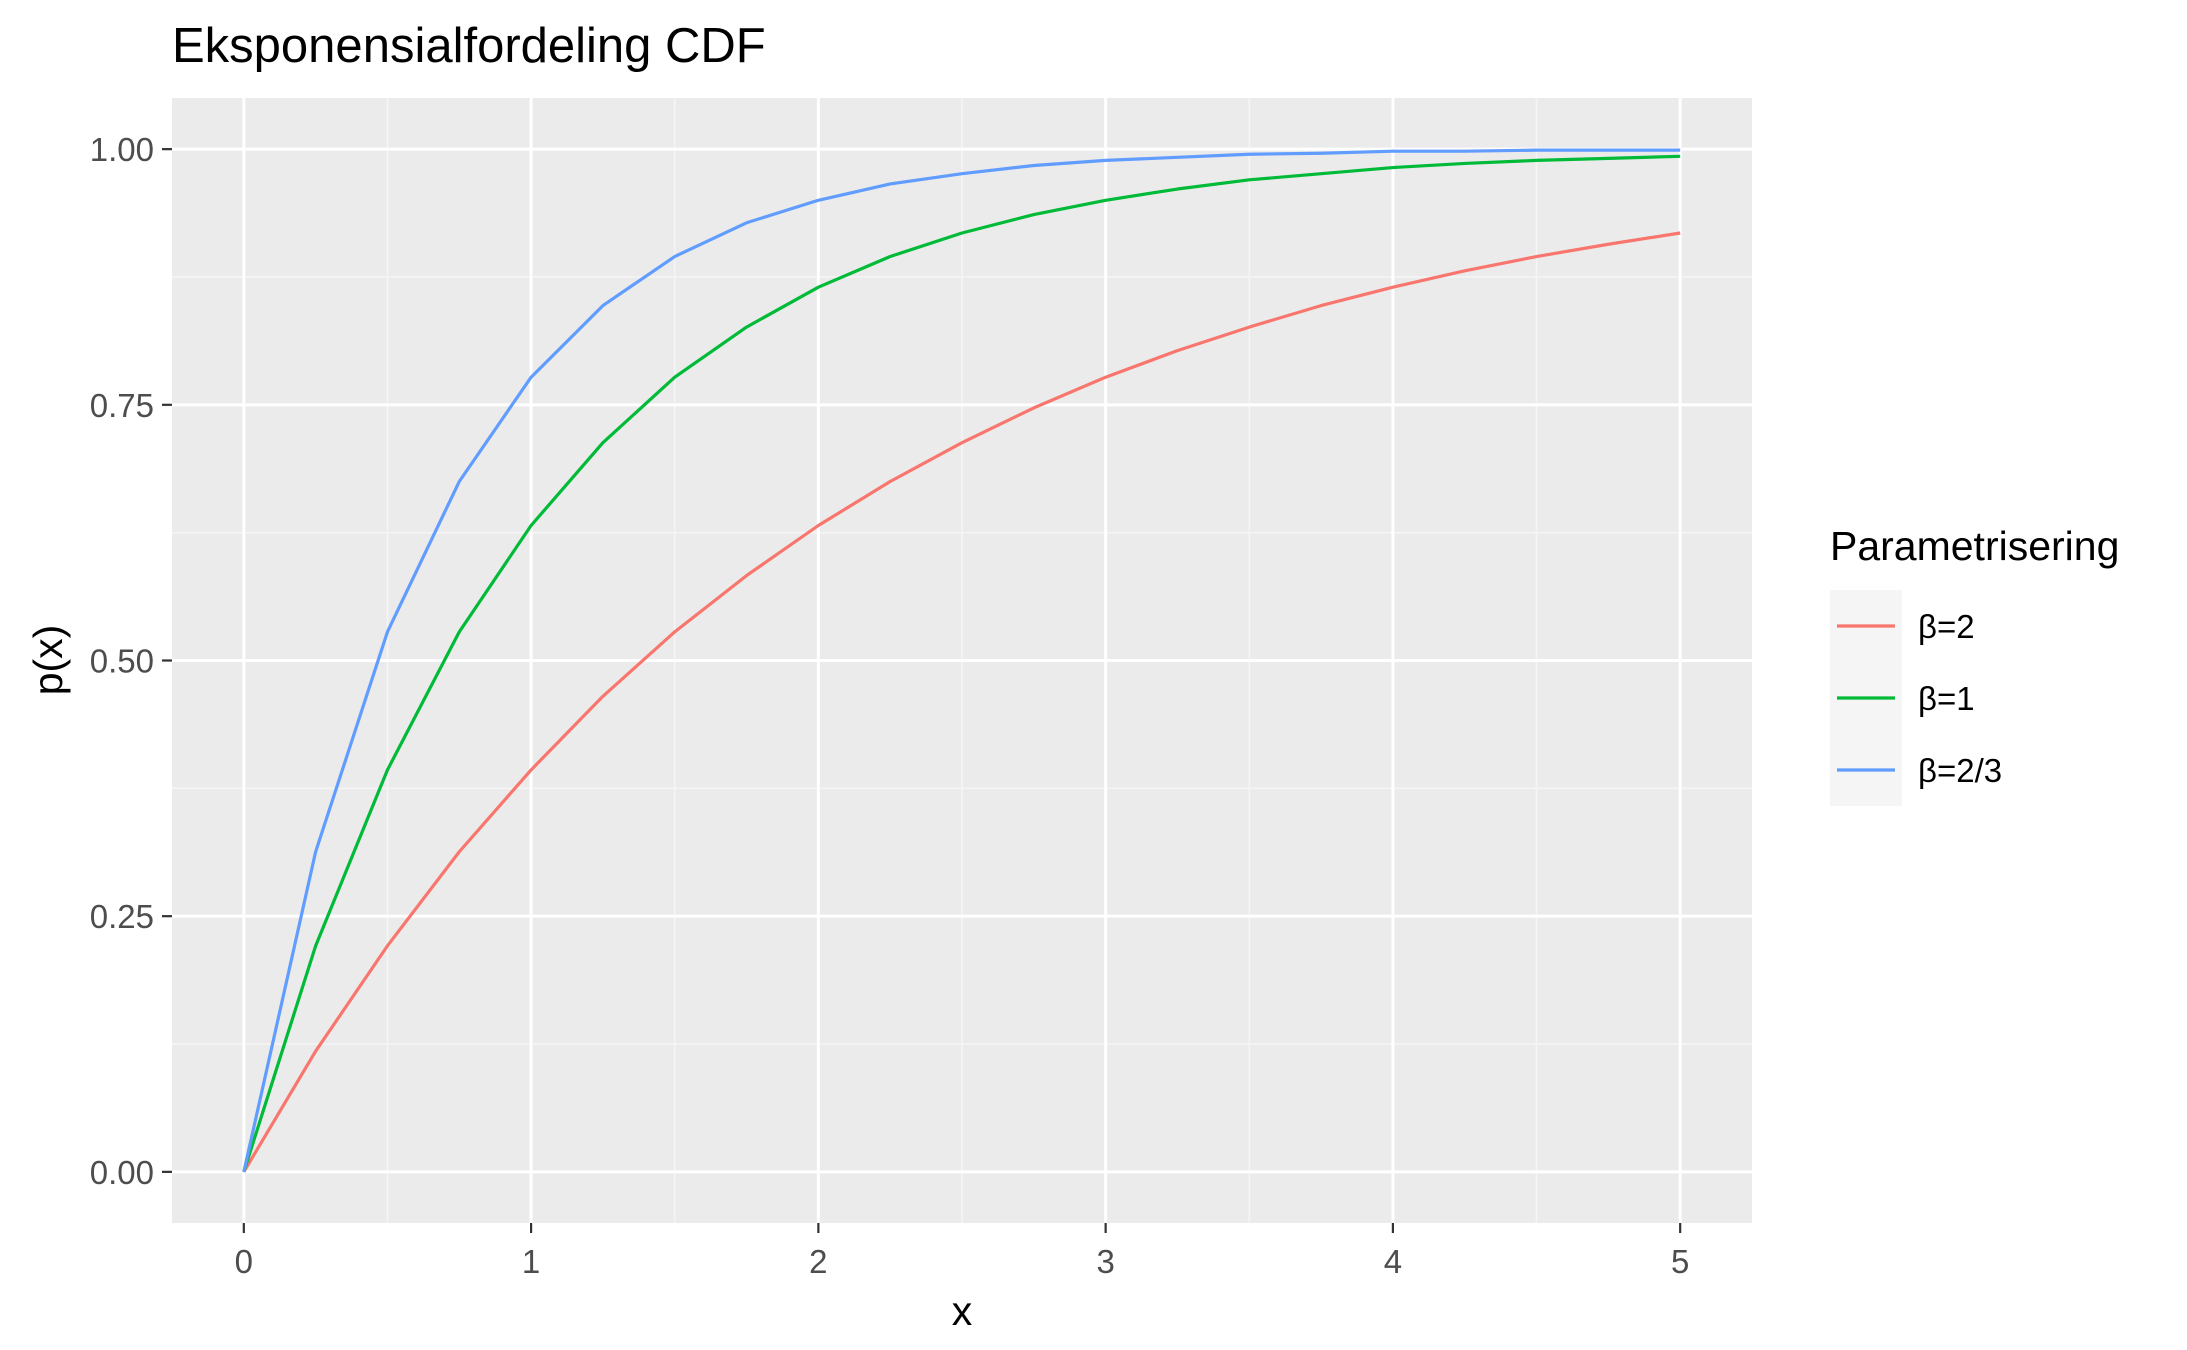 Image resolution: width=2187 pixels, height=1350 pixels. Describe the element at coordinates (48, 660) in the screenshot. I see `y-axis-title: p(x)` at that location.